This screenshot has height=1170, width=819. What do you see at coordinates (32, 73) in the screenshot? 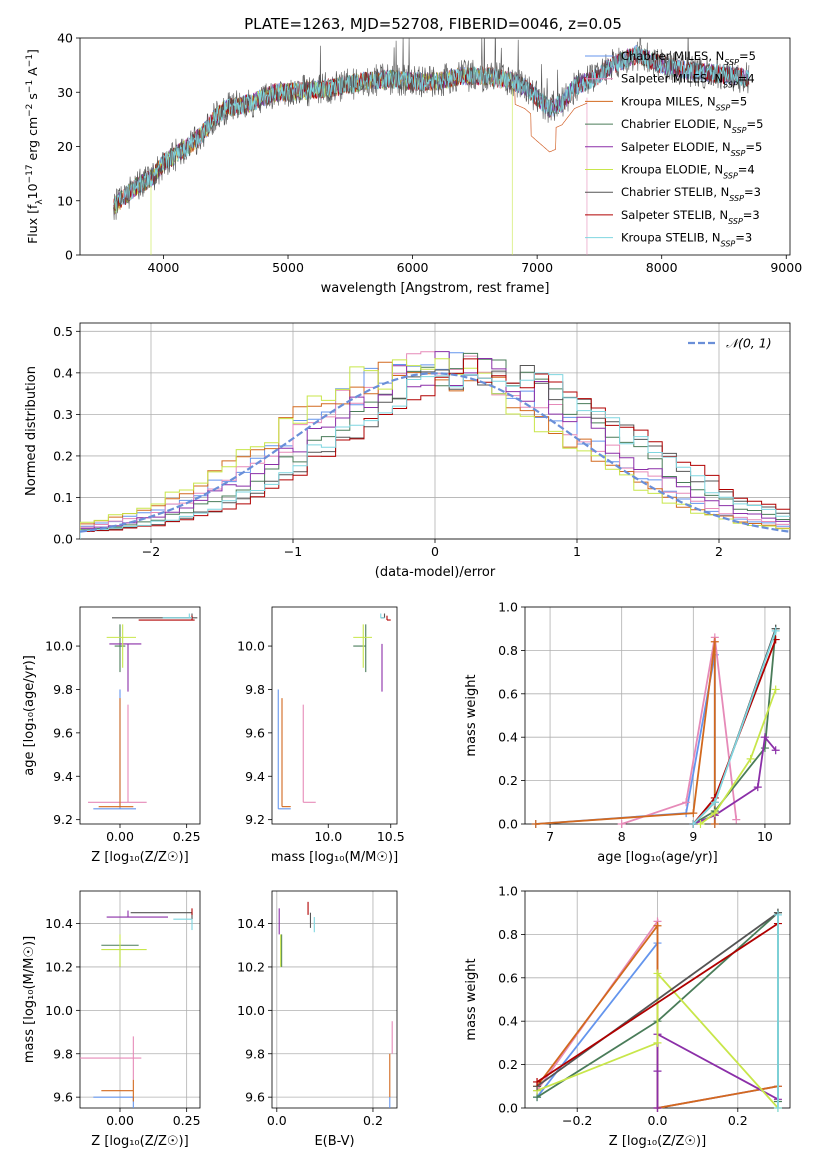
I see `y-label-part: A` at bounding box center [32, 73].